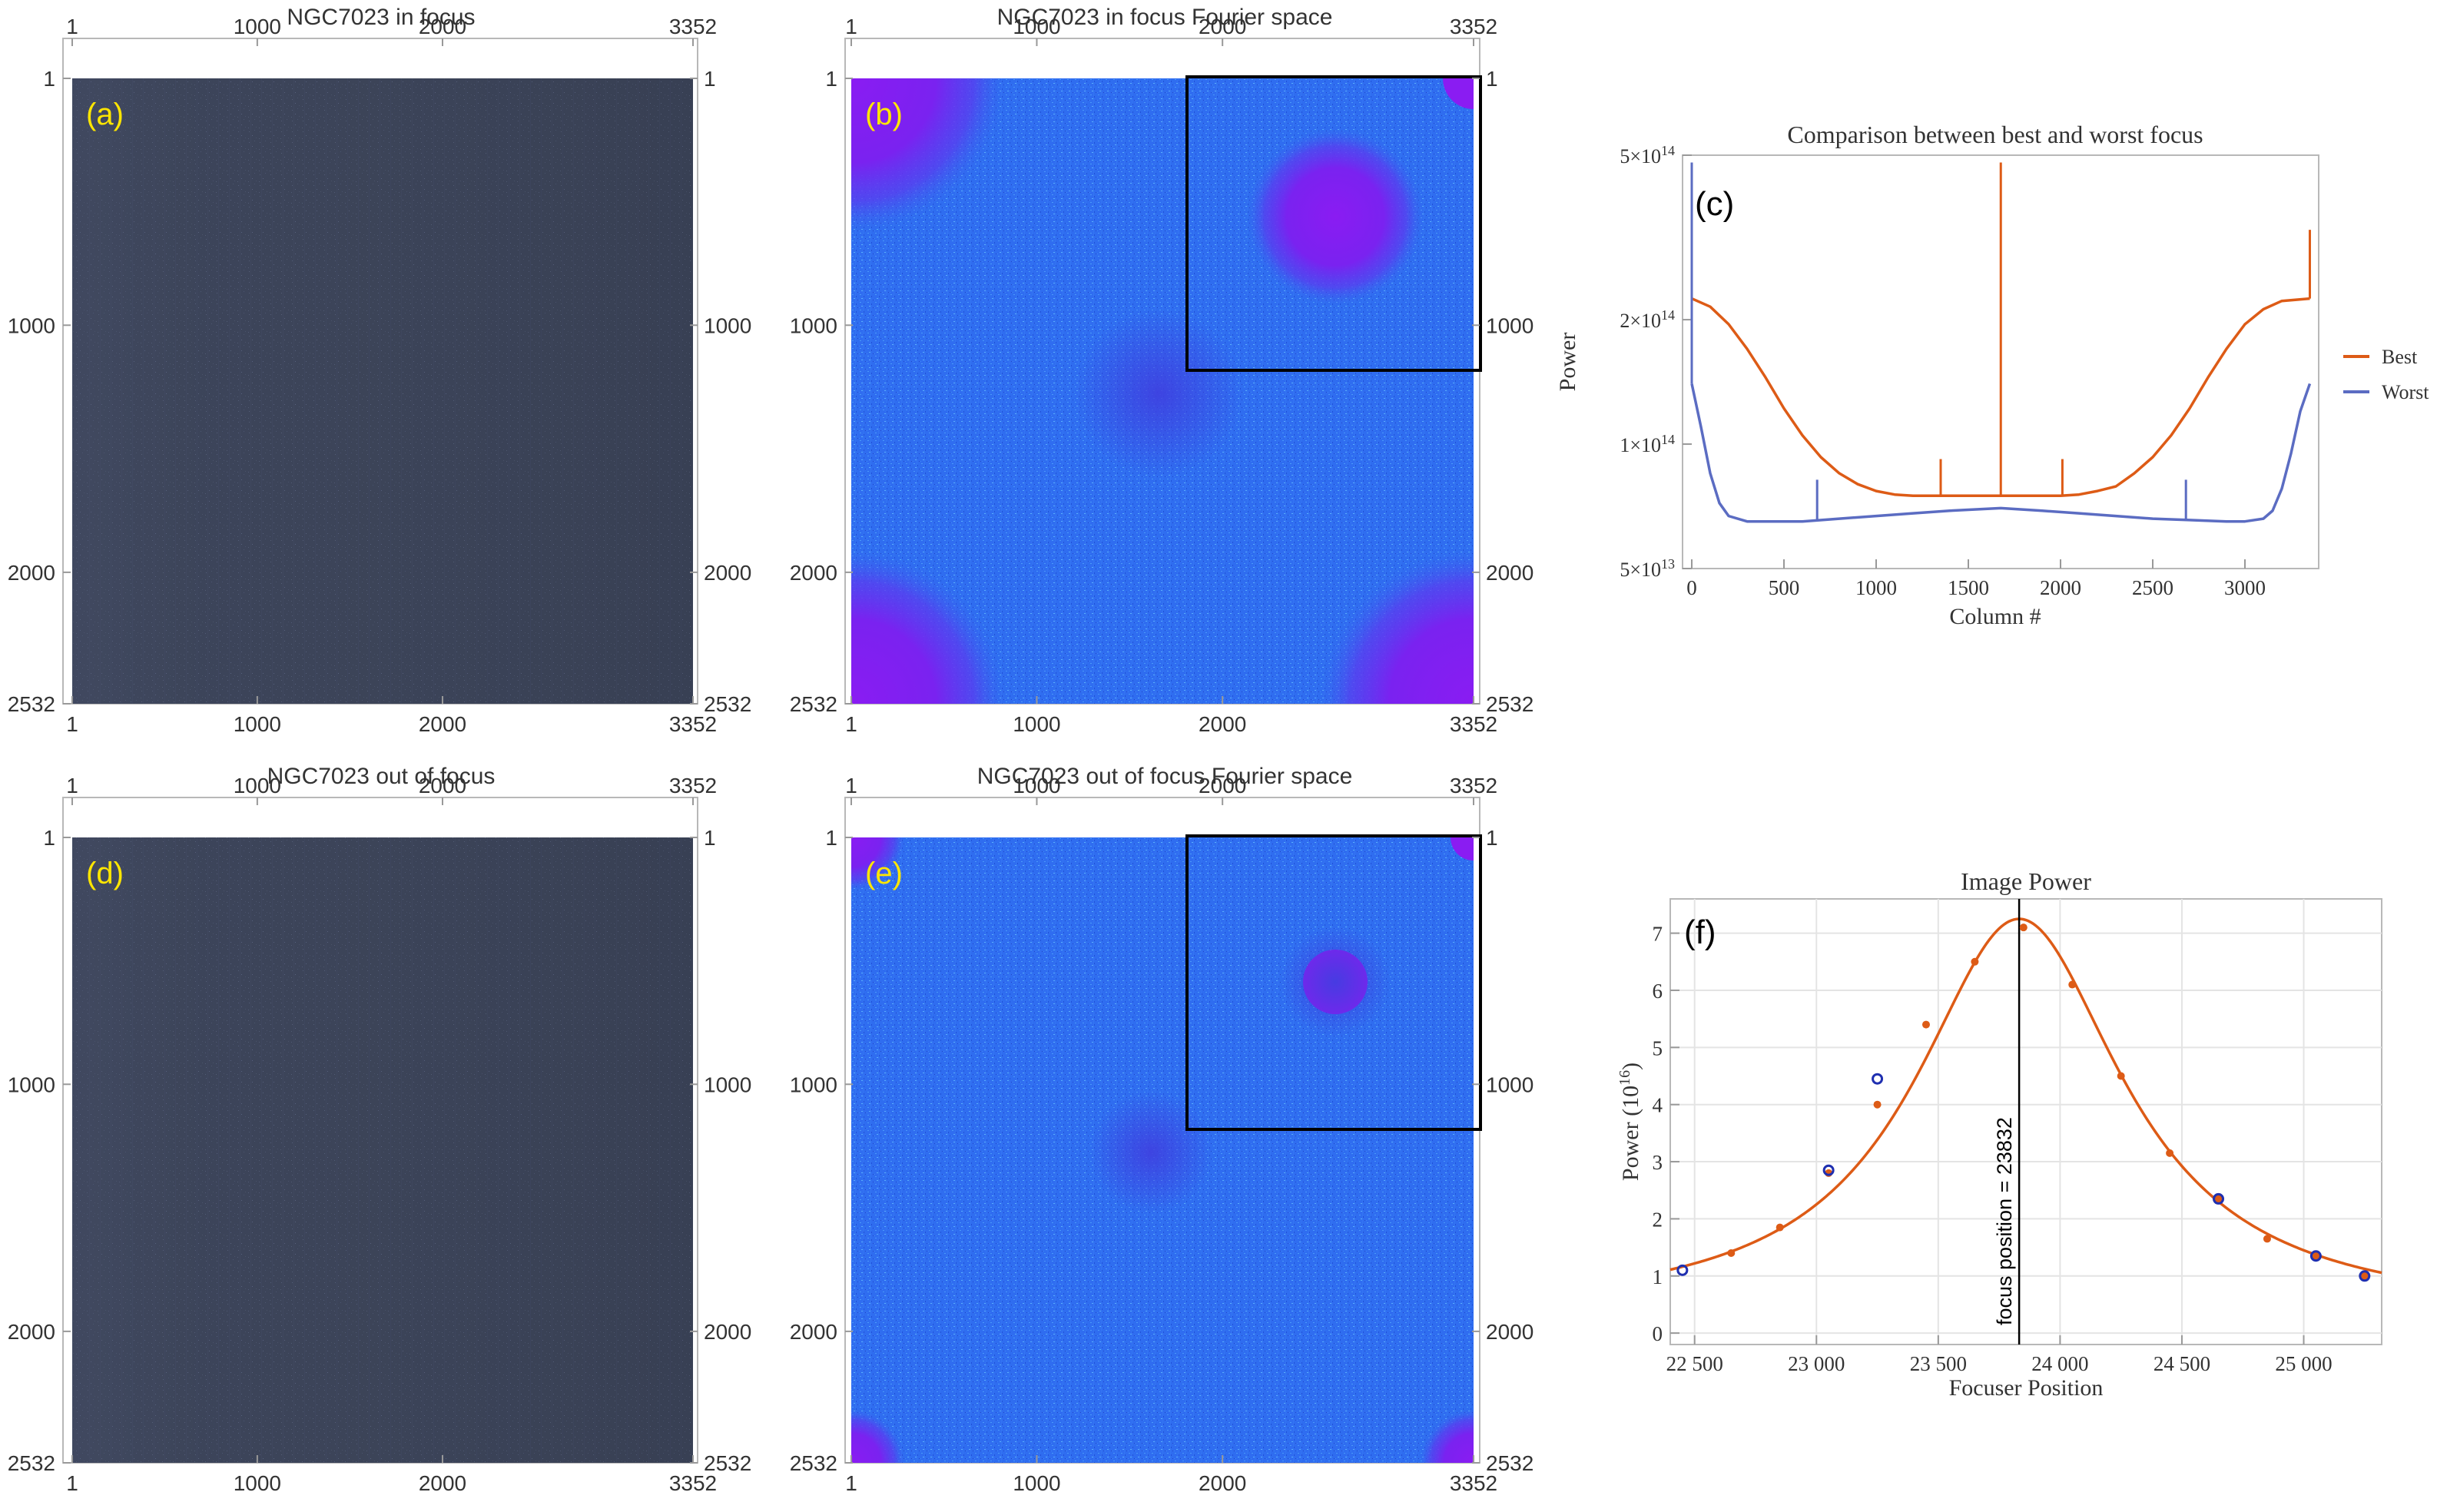  What do you see at coordinates (1700, 933) in the screenshot?
I see `chart-f-label: (f)` at bounding box center [1700, 933].